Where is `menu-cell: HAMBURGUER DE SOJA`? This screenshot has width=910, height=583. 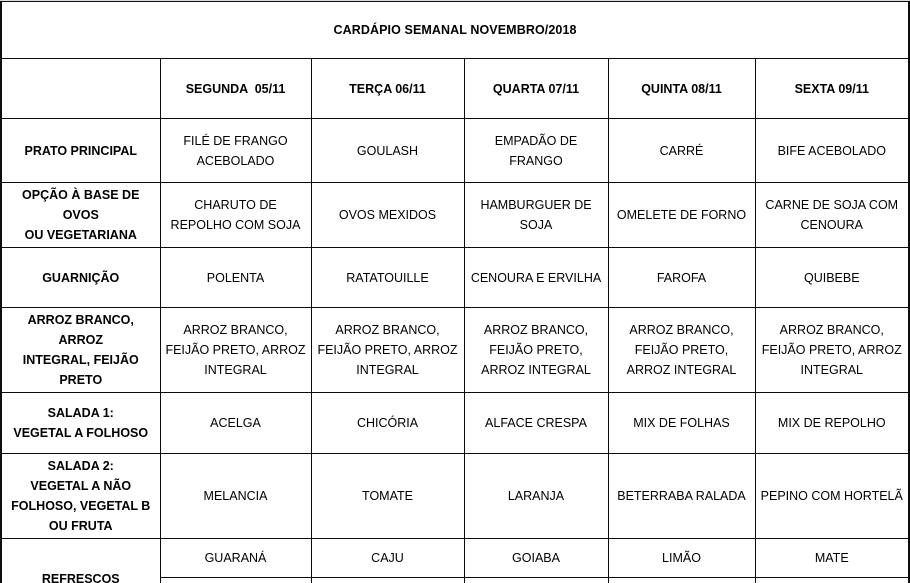
menu-cell: HAMBURGUER DE SOJA is located at coordinates (536, 215).